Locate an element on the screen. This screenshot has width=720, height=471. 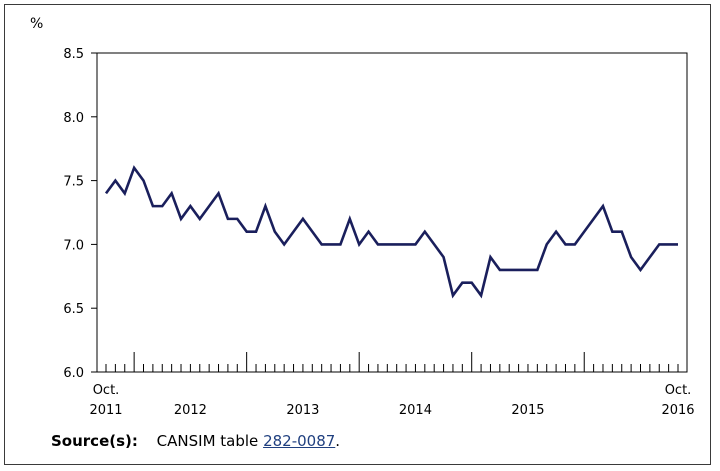
x-tick-label-year: 2011 is located at coordinates (105, 410).